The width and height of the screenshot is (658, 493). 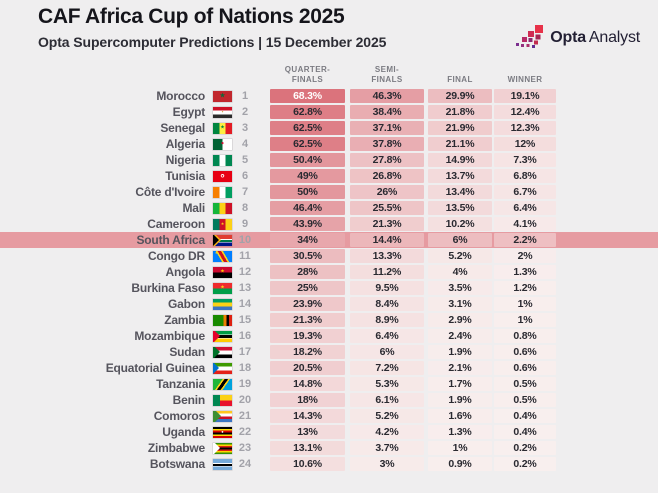 I want to click on winner-probability: 6.8%, so click(x=525, y=176).